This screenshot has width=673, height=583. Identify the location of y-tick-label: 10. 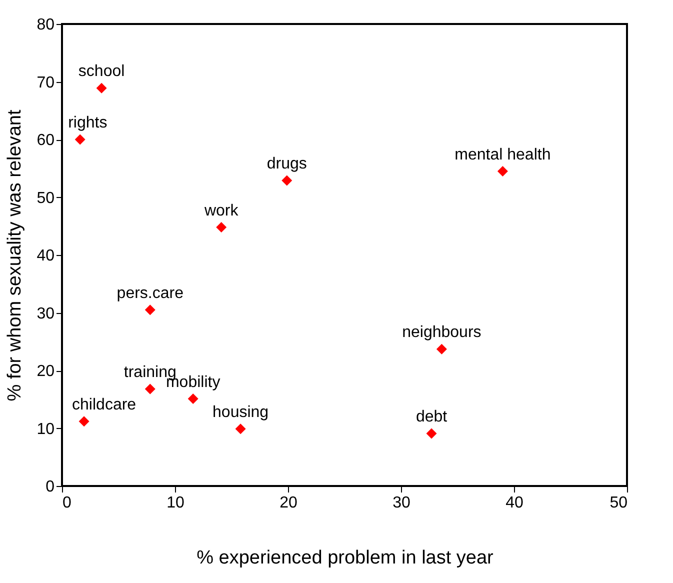
(45, 429).